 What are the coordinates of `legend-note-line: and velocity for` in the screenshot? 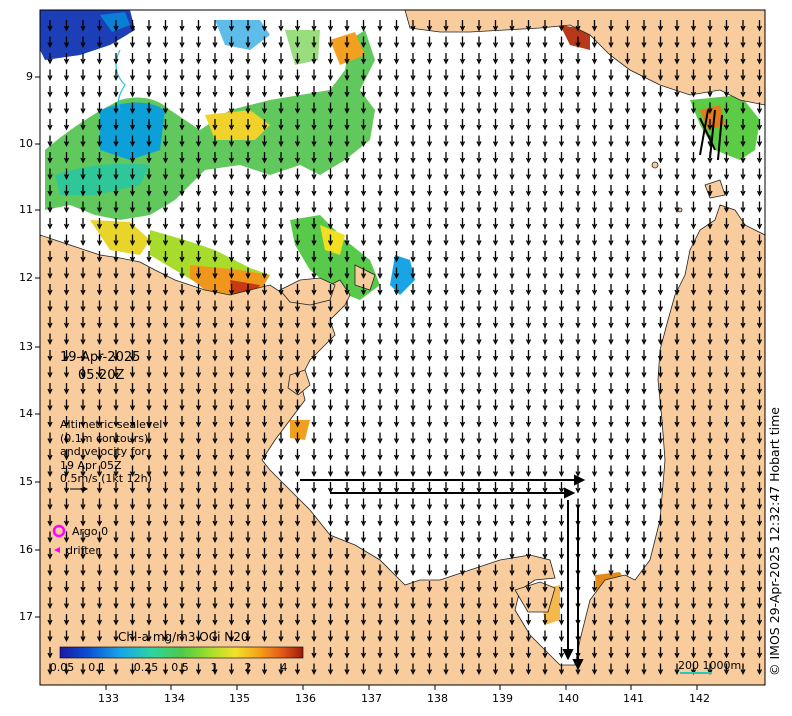 It's located at (103, 451).